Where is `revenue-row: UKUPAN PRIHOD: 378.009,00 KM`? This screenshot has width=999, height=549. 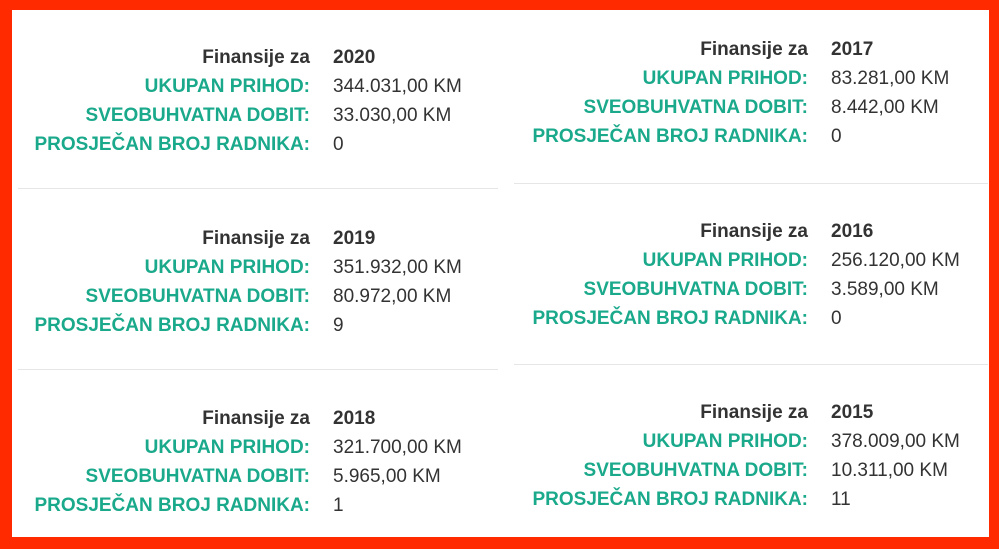
revenue-row: UKUPAN PRIHOD: 378.009,00 KM is located at coordinates (737, 441).